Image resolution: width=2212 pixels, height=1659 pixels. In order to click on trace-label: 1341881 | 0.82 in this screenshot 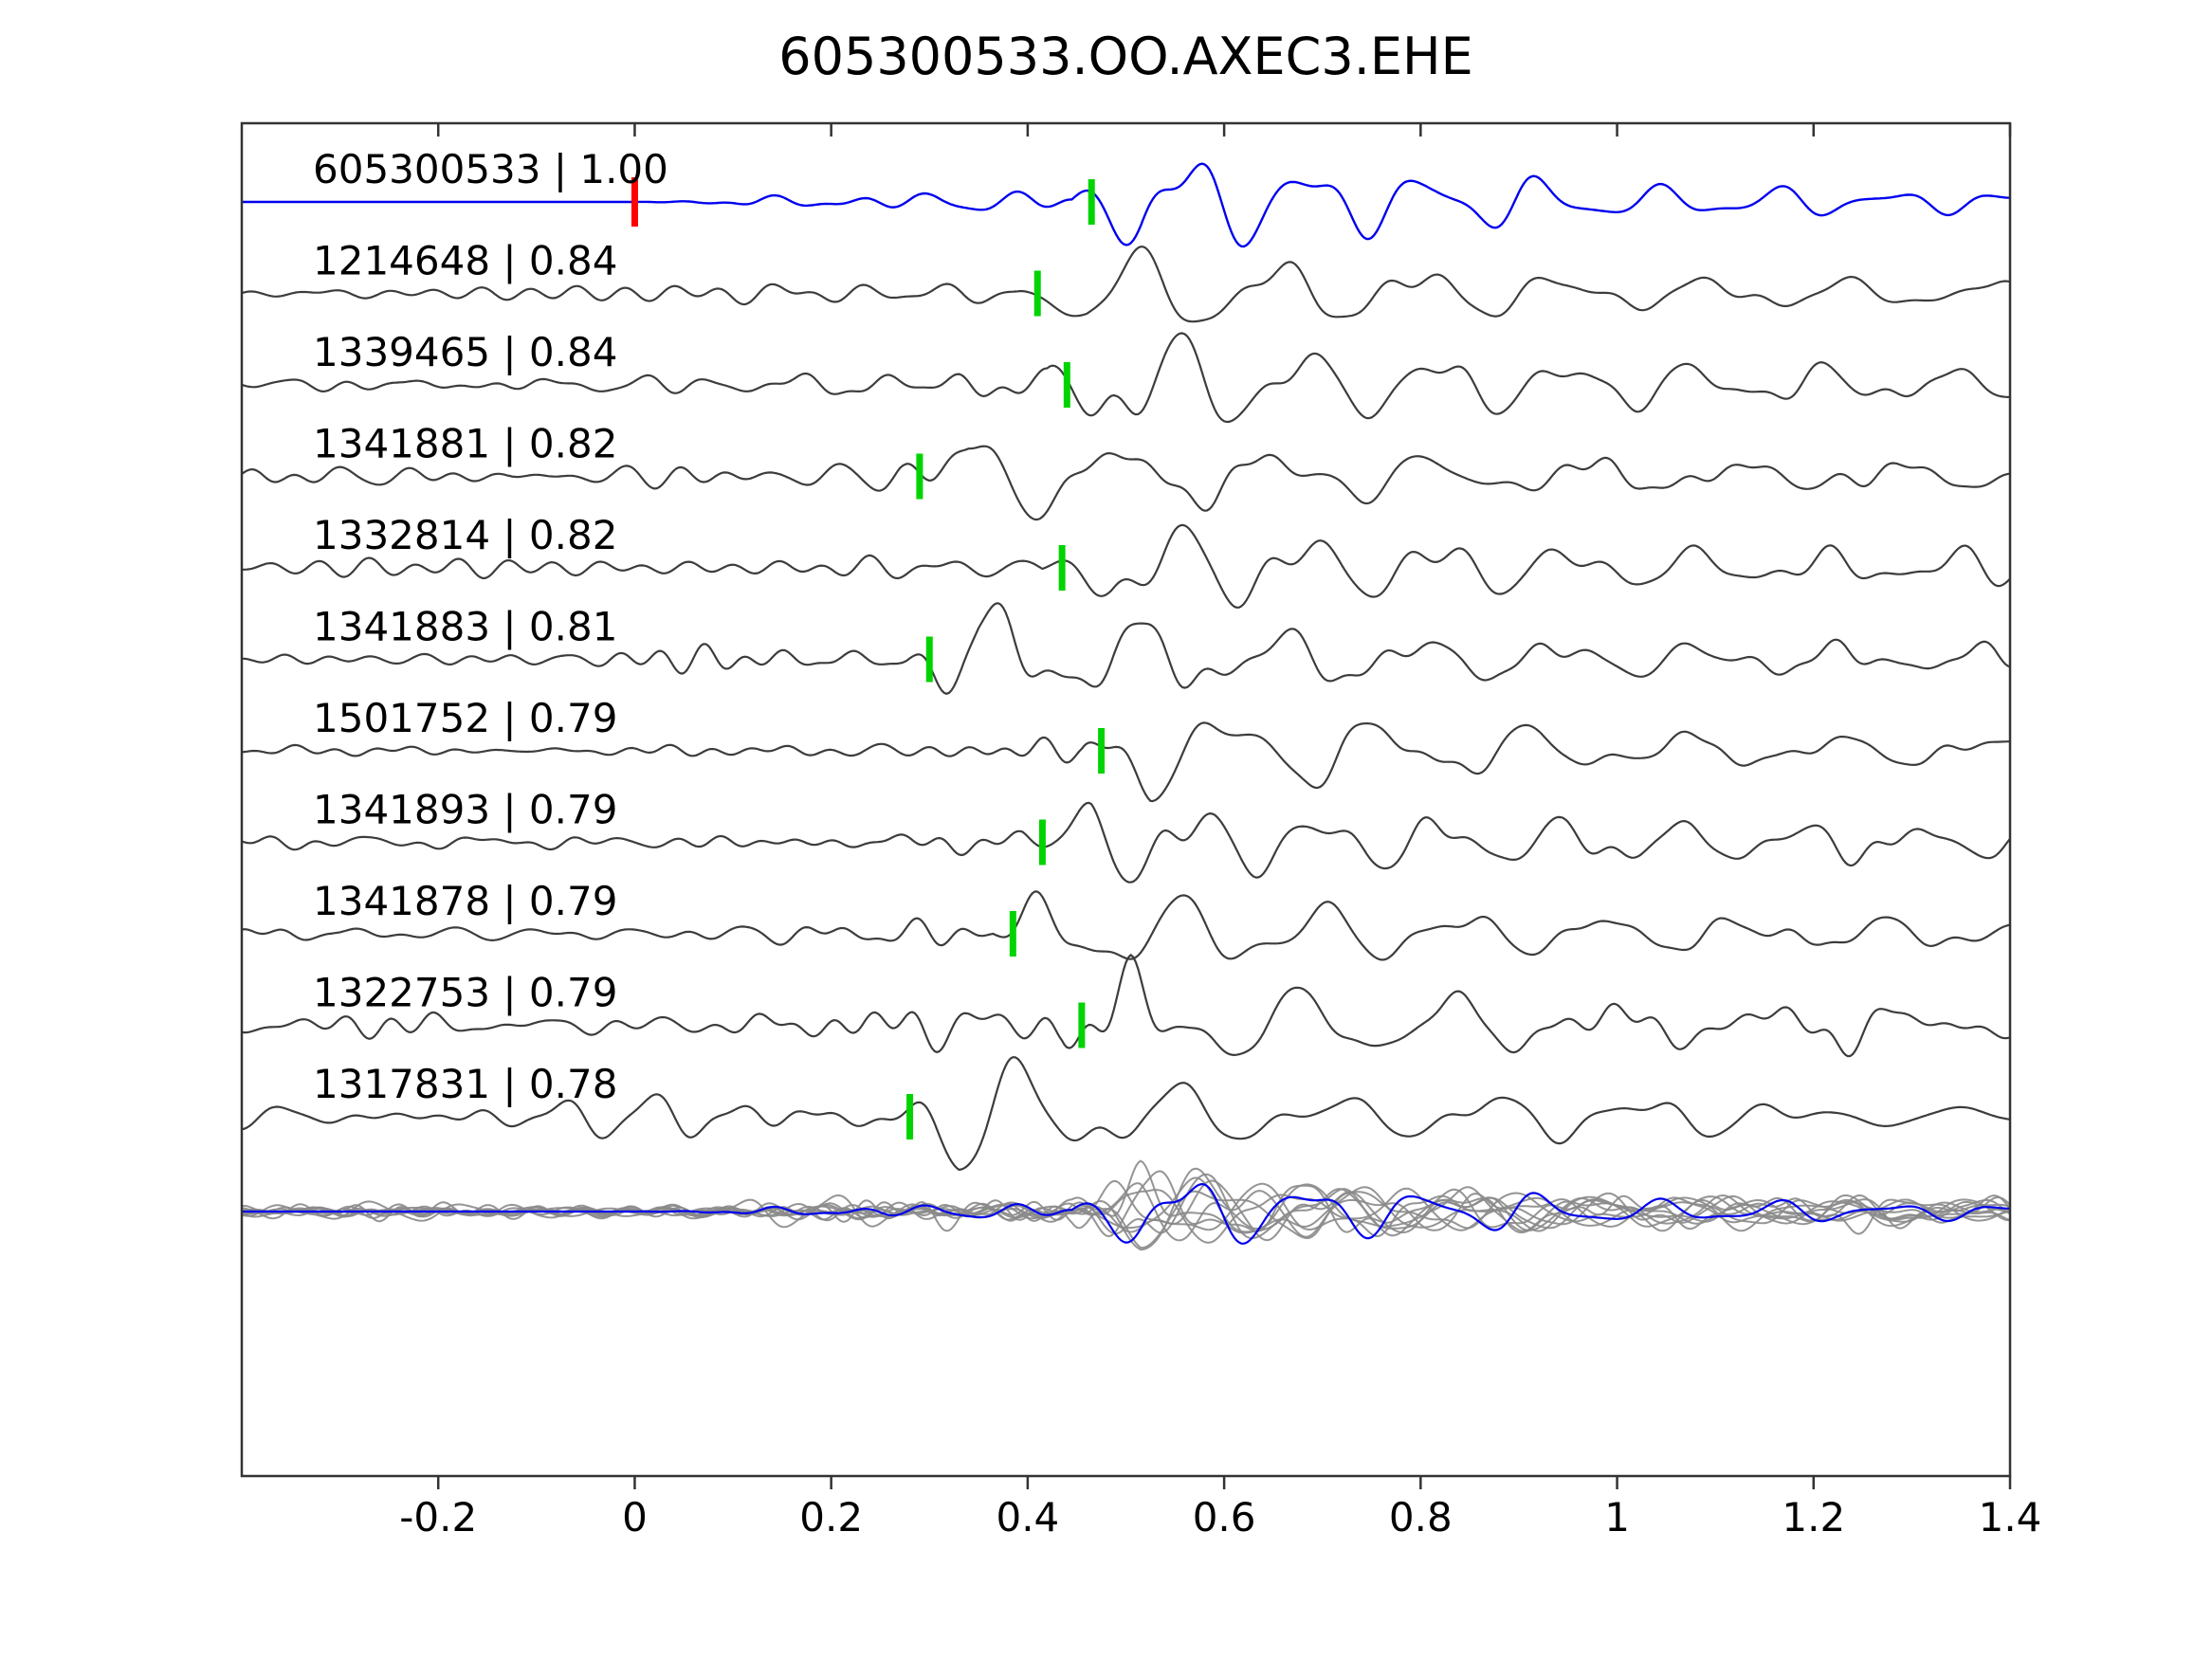, I will do `click(465, 444)`.